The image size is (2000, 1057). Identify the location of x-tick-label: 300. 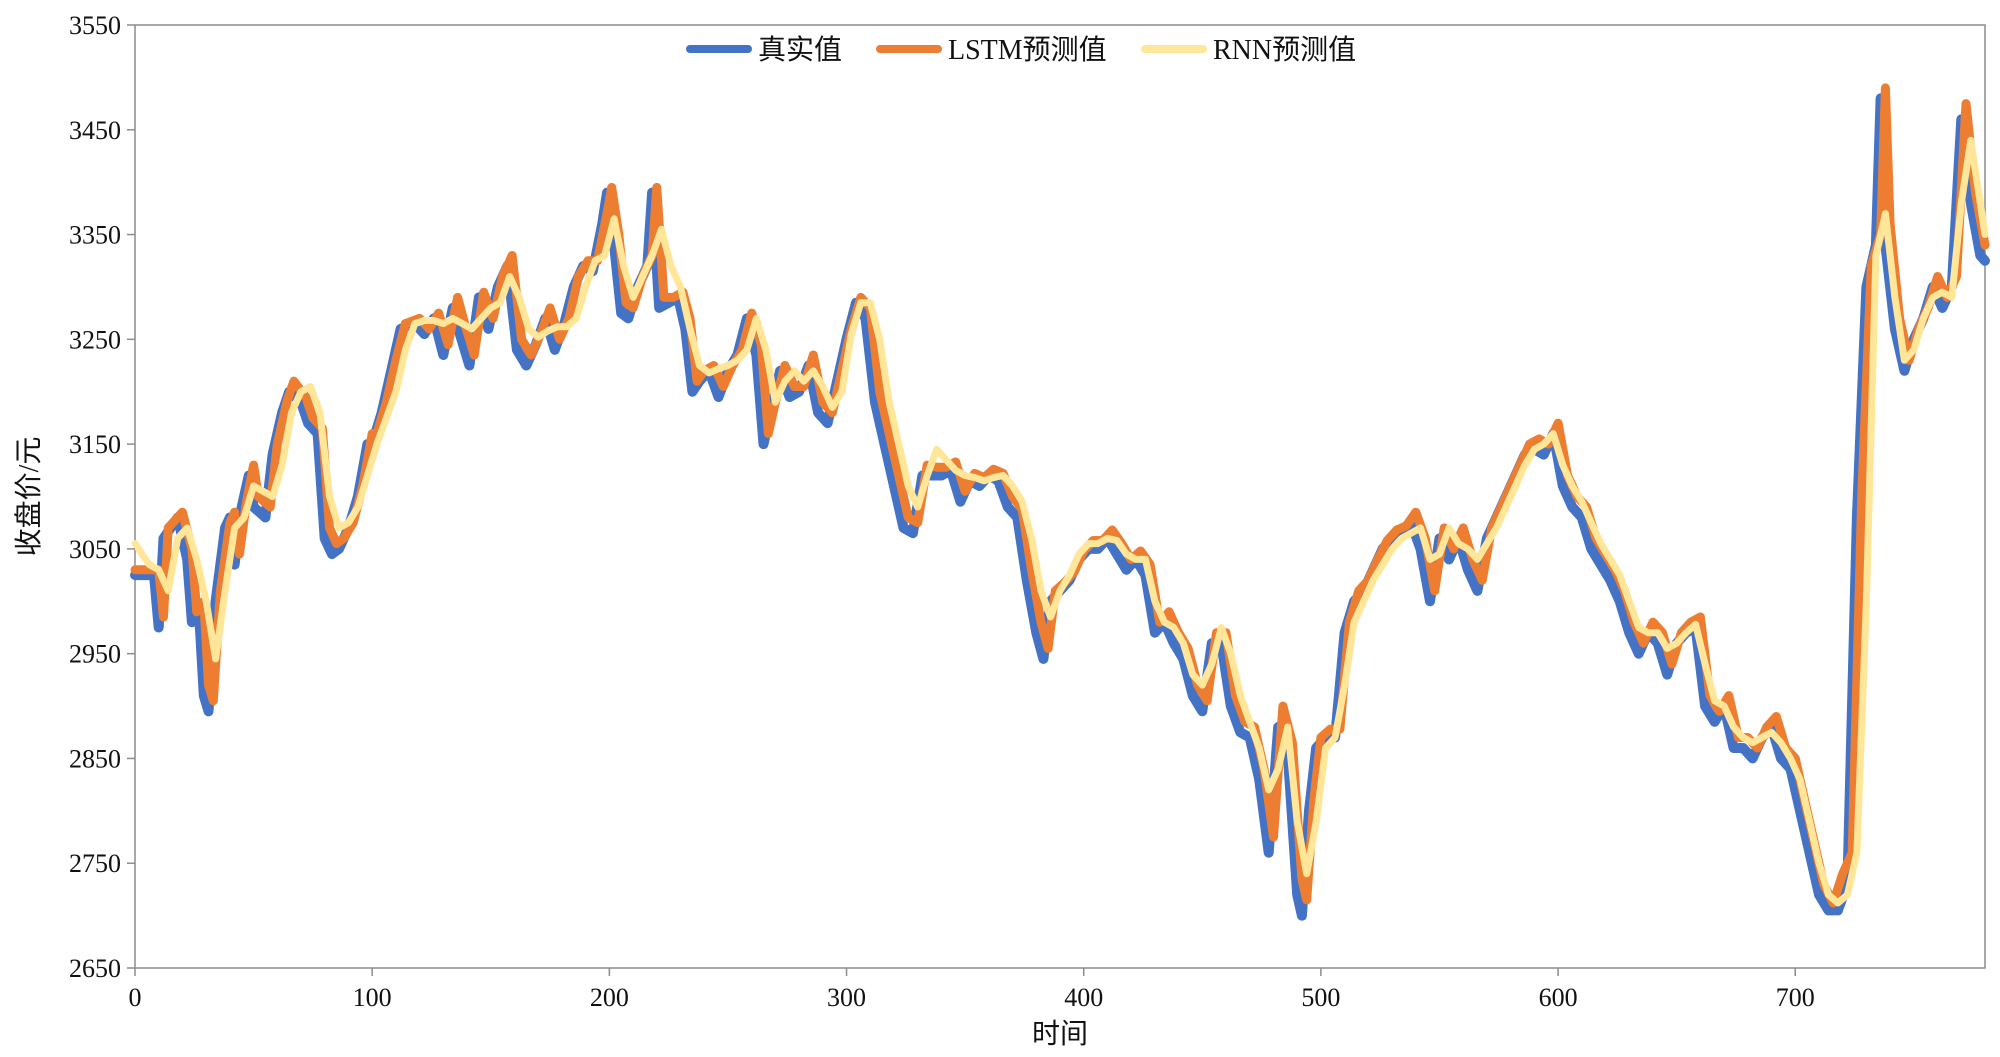
(846, 997).